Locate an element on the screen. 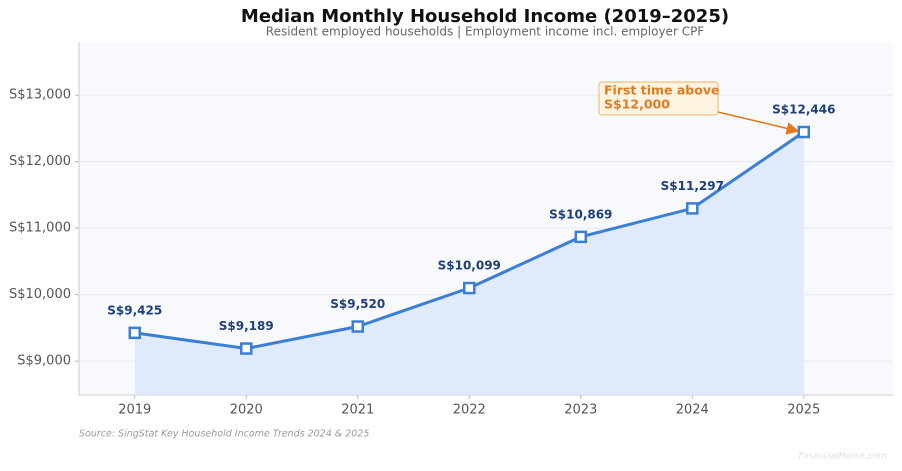  x-tick-label: 2021 is located at coordinates (357, 410).